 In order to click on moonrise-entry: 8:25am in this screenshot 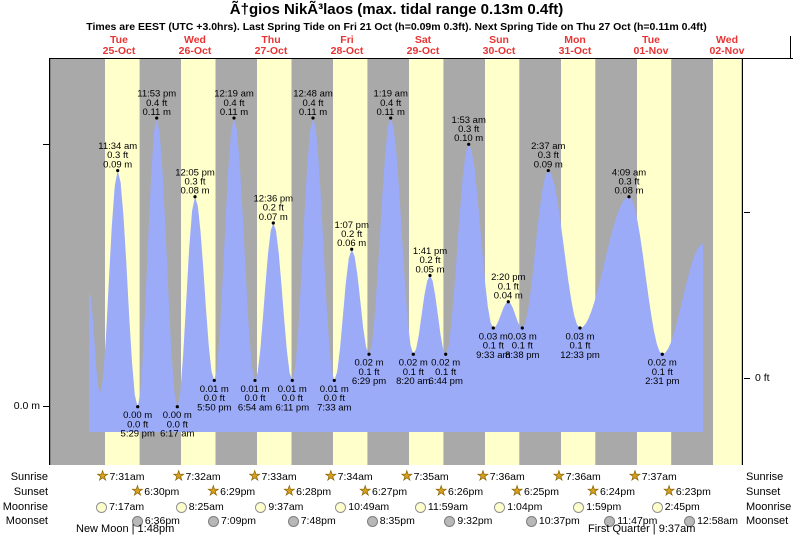, I will do `click(199, 507)`.